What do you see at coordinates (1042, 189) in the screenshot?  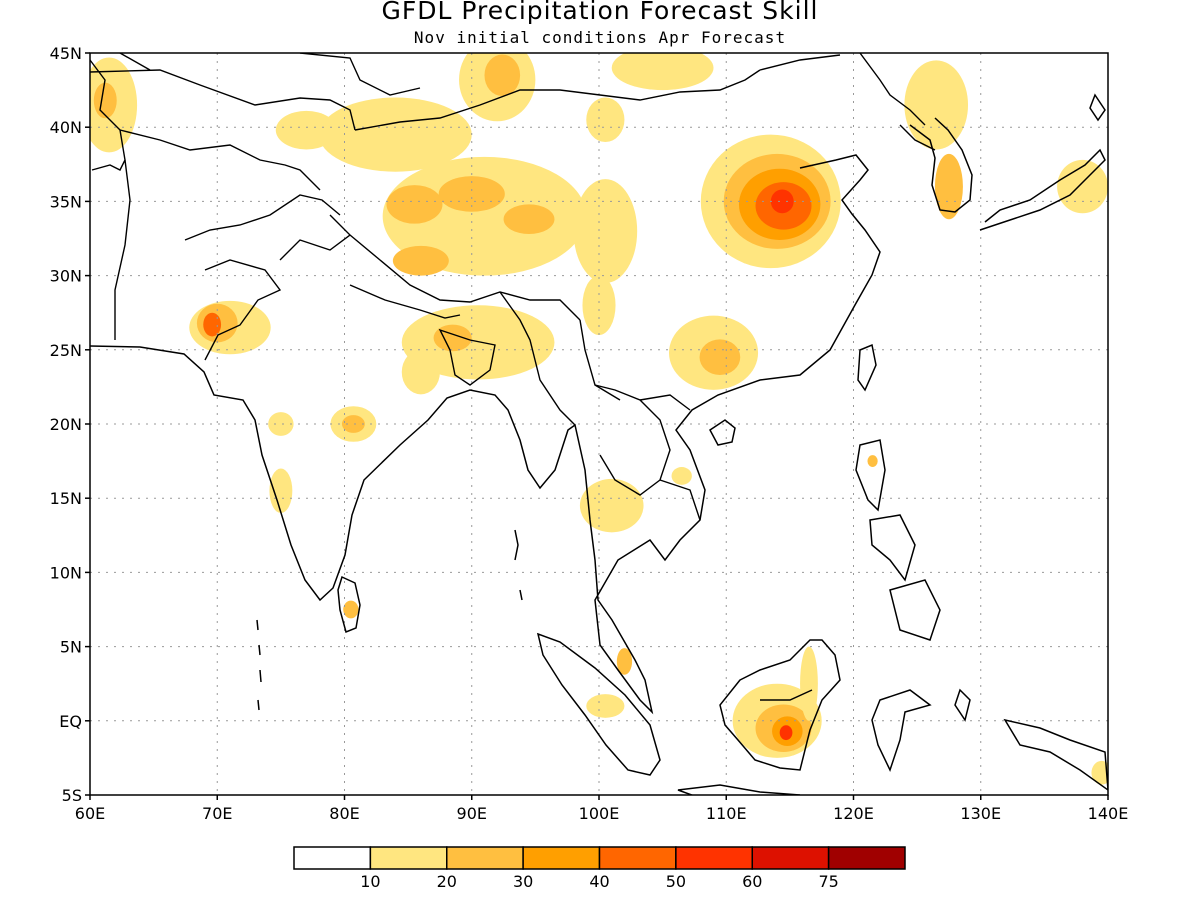 I see `coastline-japan` at bounding box center [1042, 189].